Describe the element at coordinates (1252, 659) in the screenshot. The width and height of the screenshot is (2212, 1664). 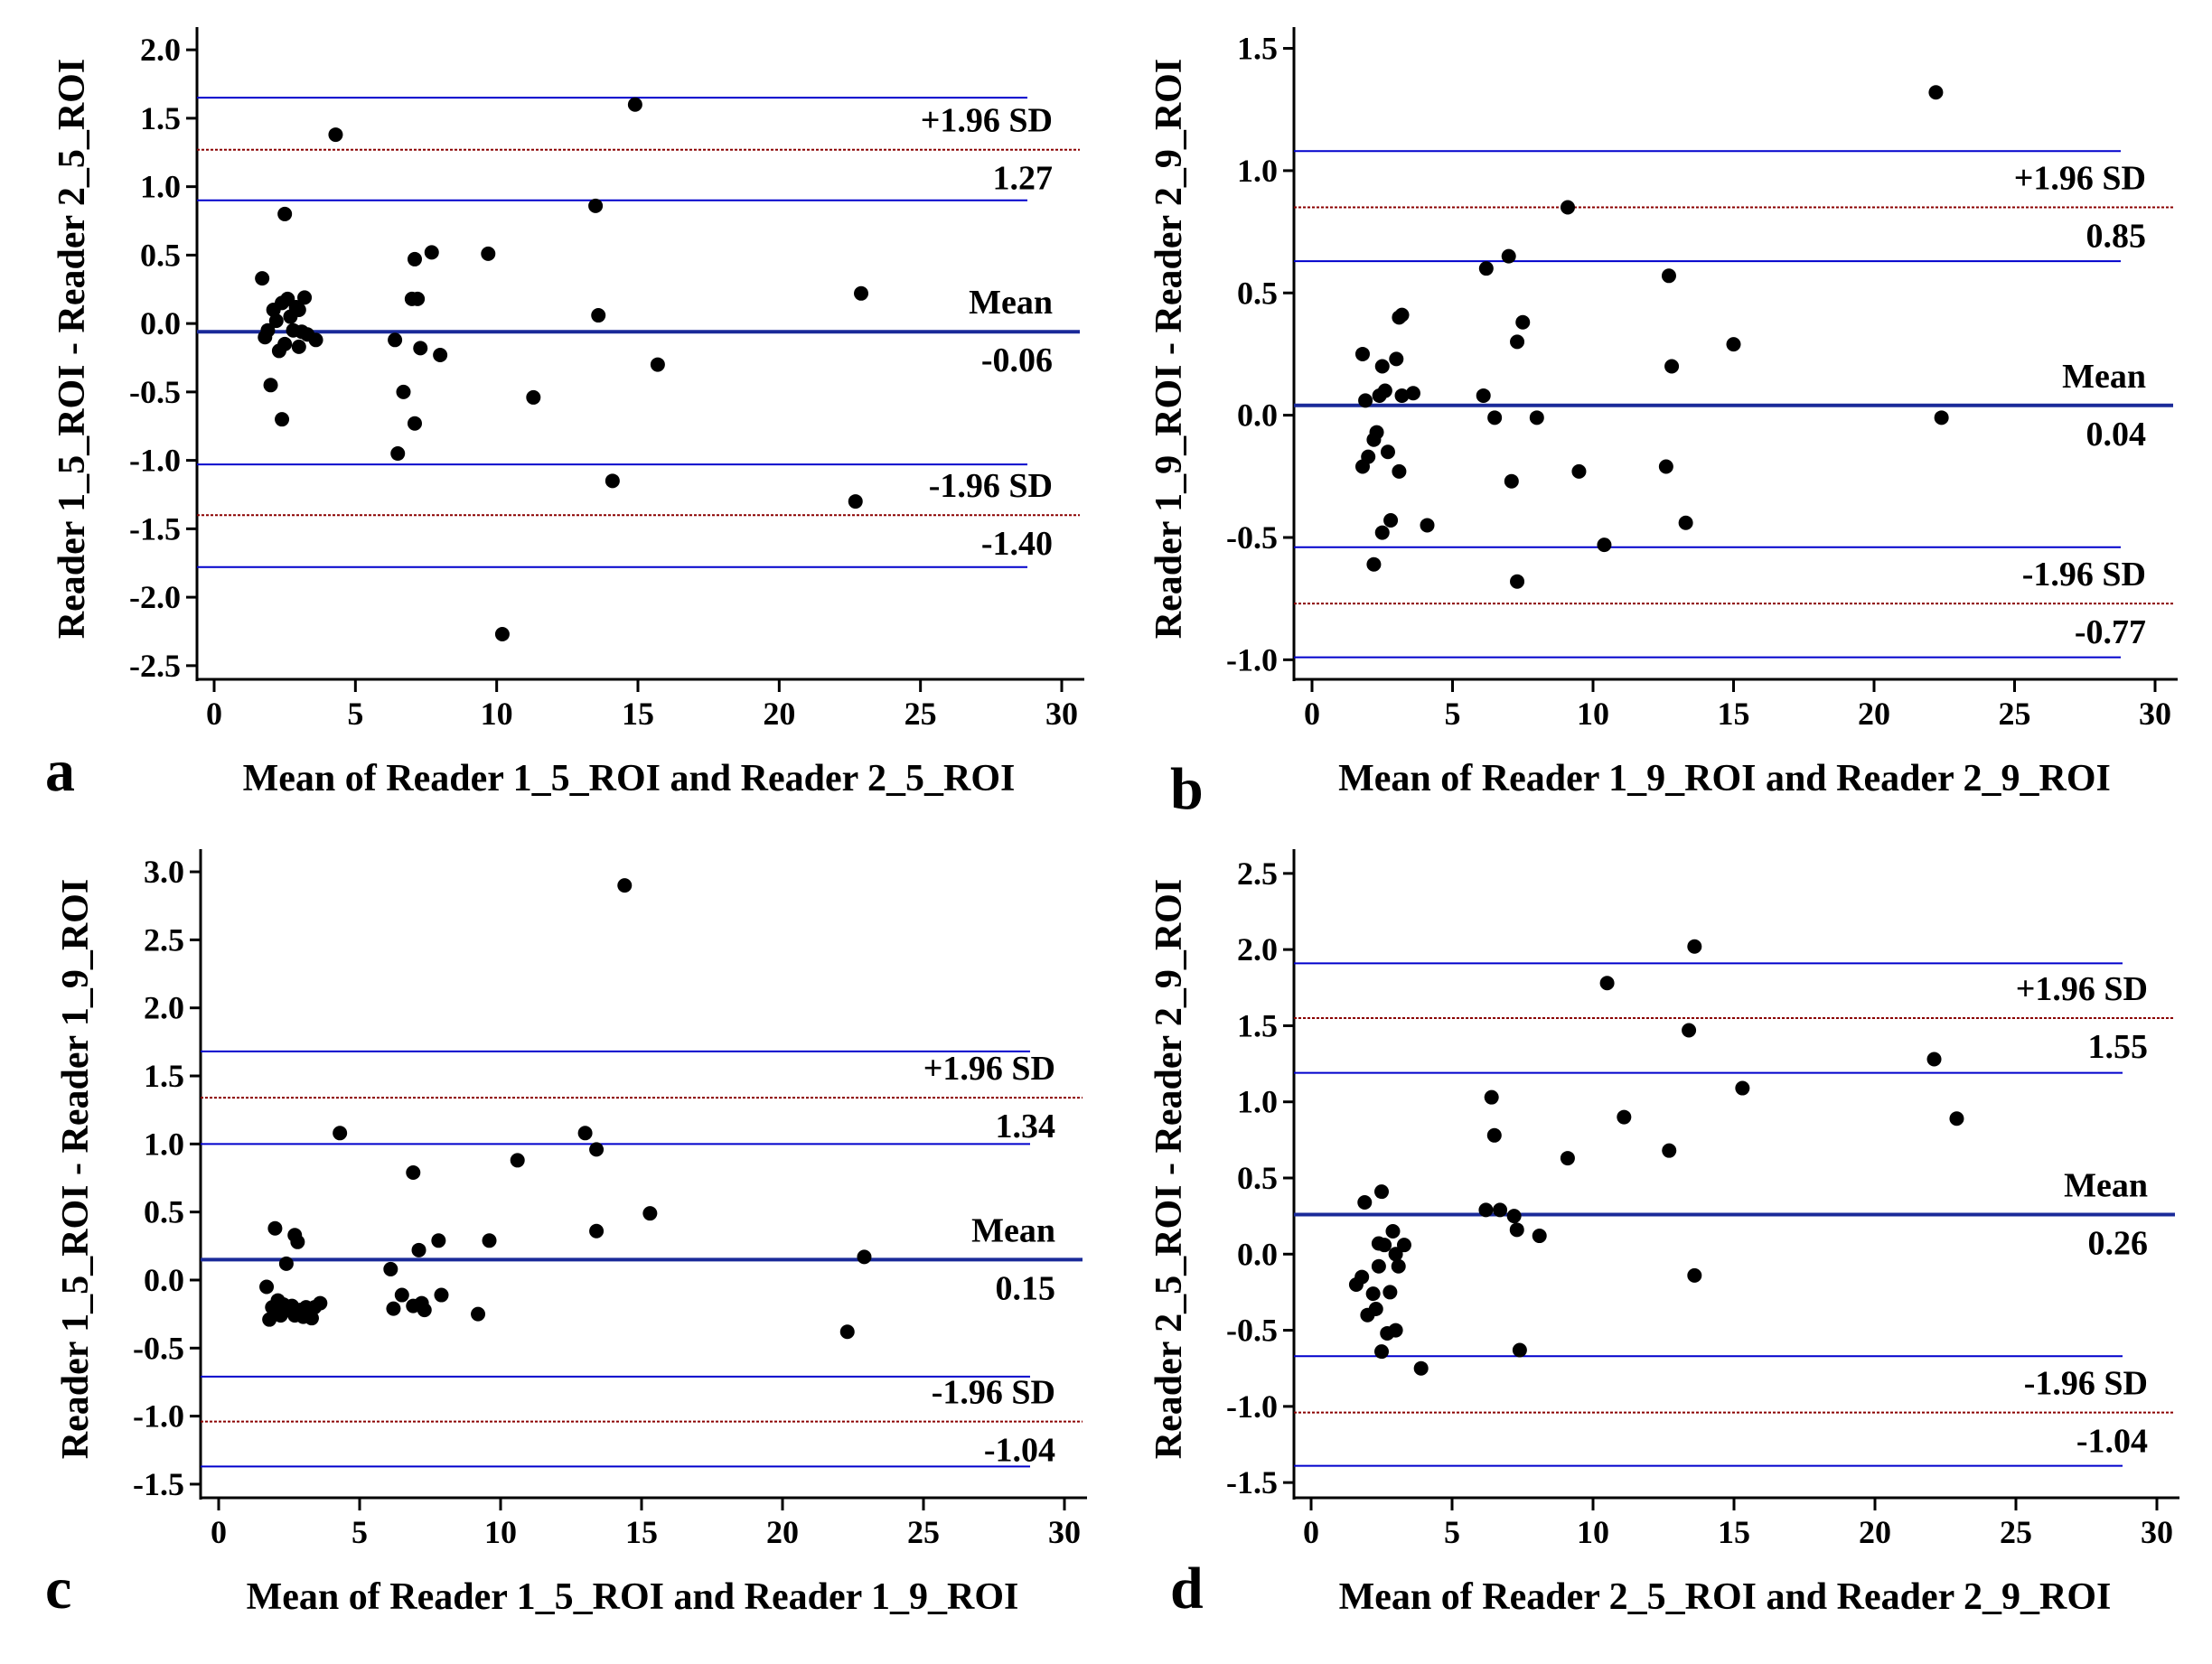
I see `panel-b-y-tick-label: -1.0` at that location.